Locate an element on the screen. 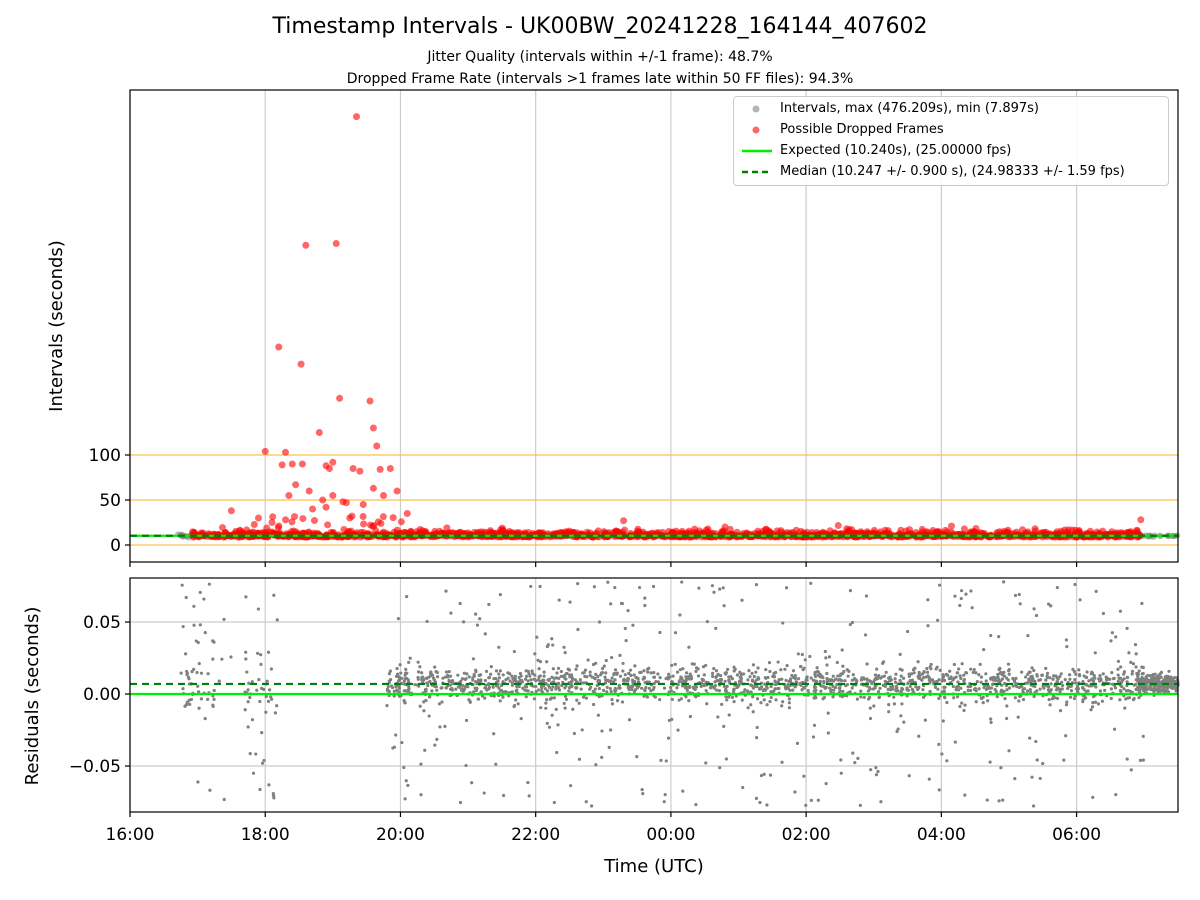 This screenshot has height=900, width=1200. legend-item-expected: Expected (10.240s), (25.00000 fps) is located at coordinates (951, 151).